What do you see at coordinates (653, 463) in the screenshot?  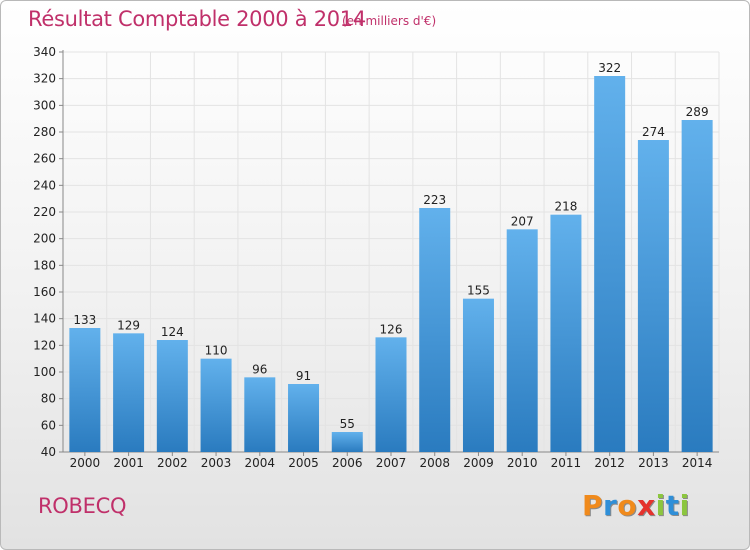 I see `x-tick-label: 2013` at bounding box center [653, 463].